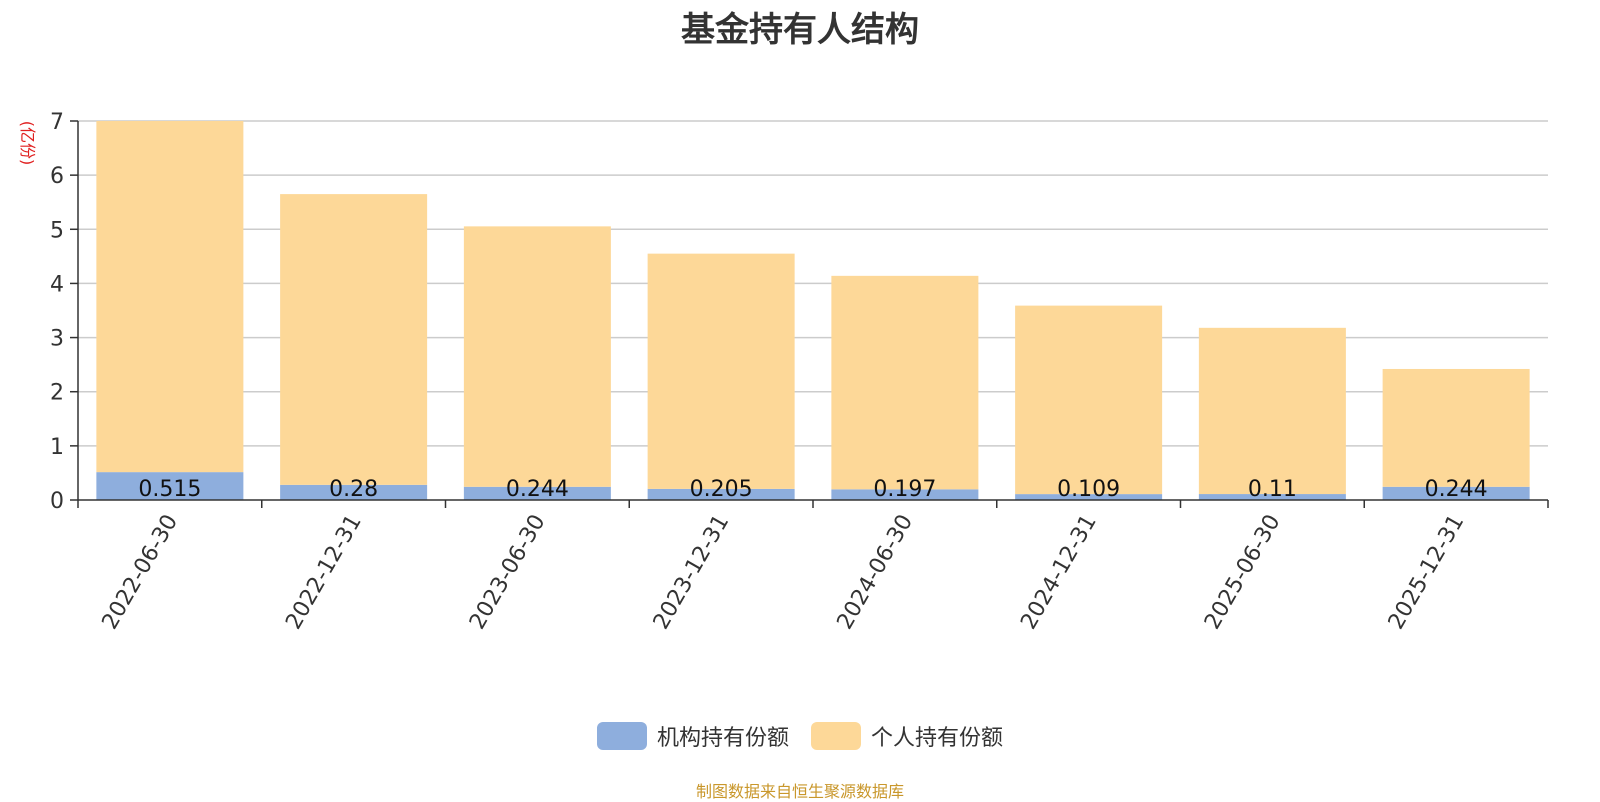 This screenshot has width=1600, height=802. I want to click on source-note: 制图数据来自恒生聚源数据库, so click(799, 791).